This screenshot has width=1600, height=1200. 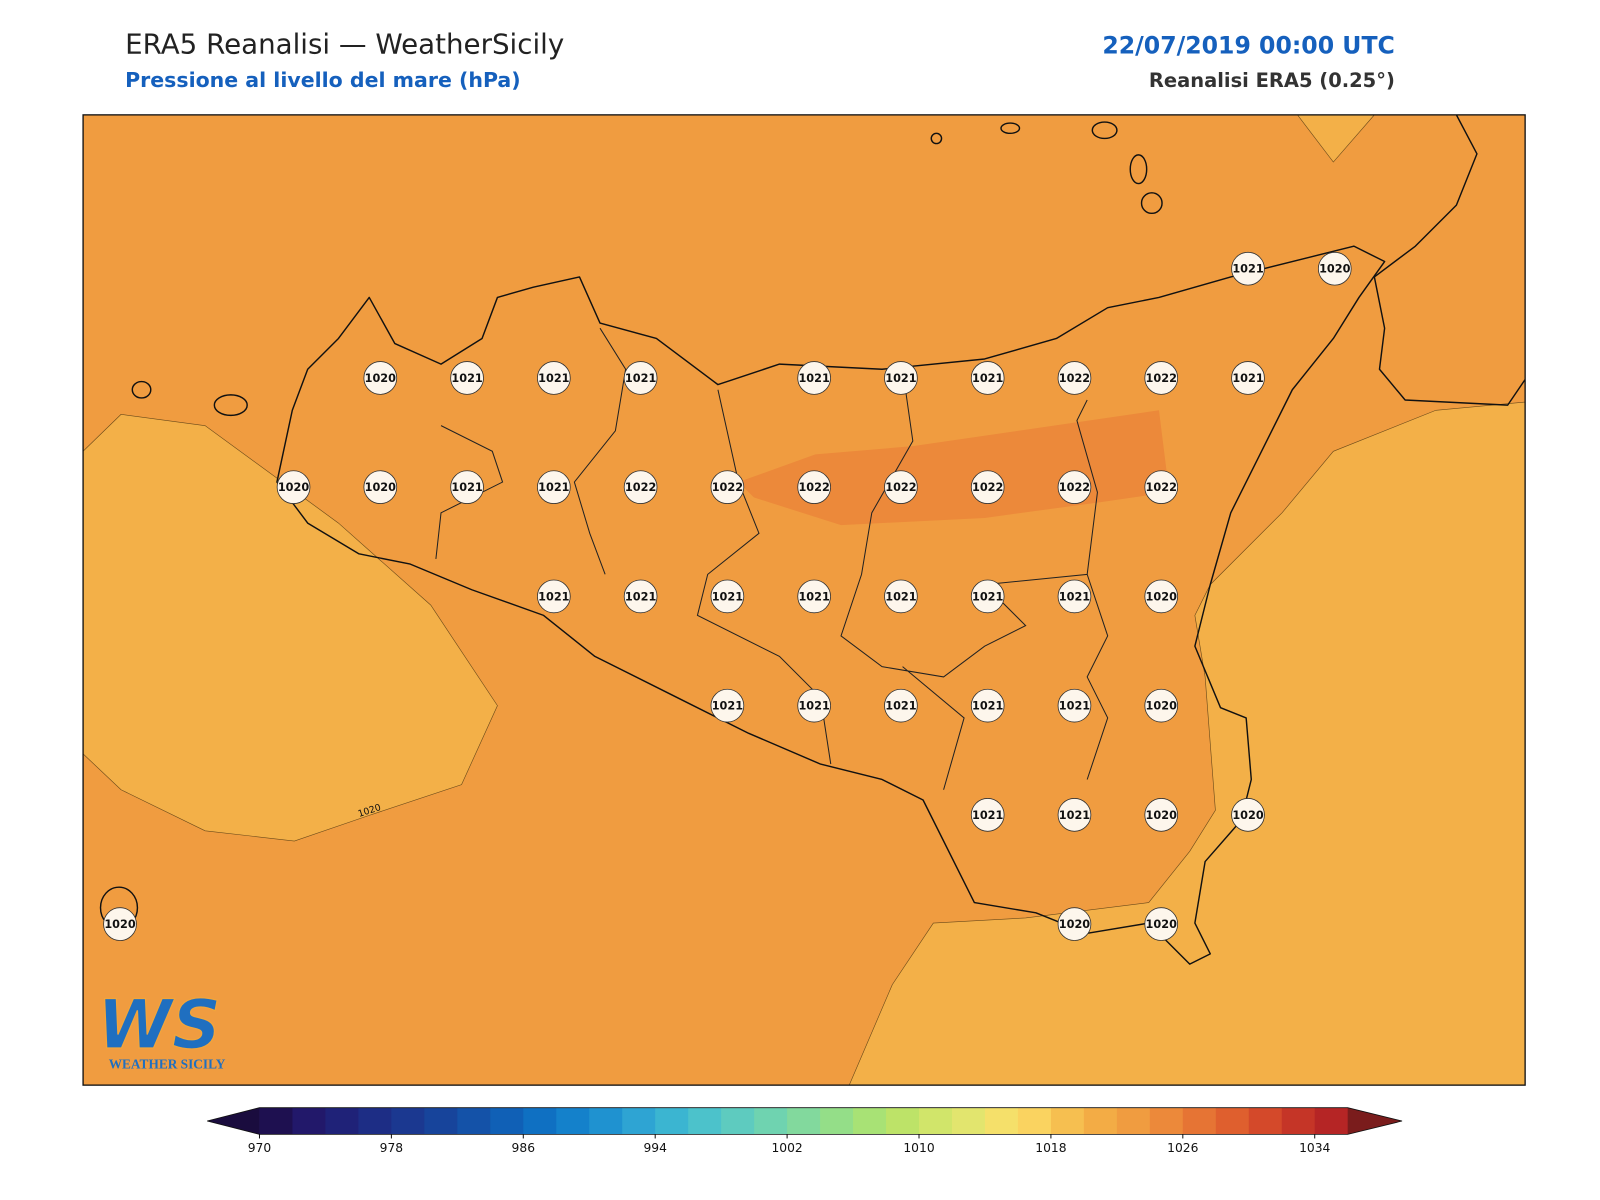 I want to click on colorbar-tick-label: 994, so click(x=655, y=1148).